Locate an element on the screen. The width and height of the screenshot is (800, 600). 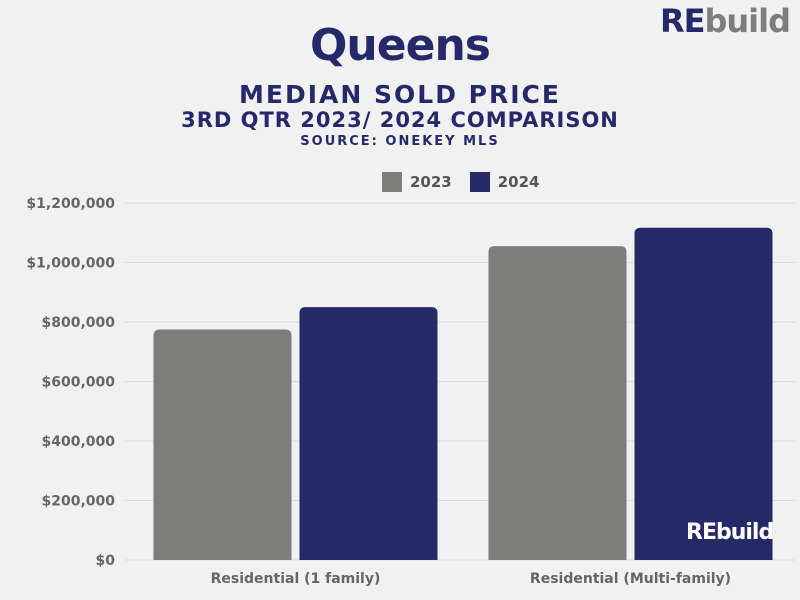
y-tick-label: $1,200,000 is located at coordinates (70, 204).